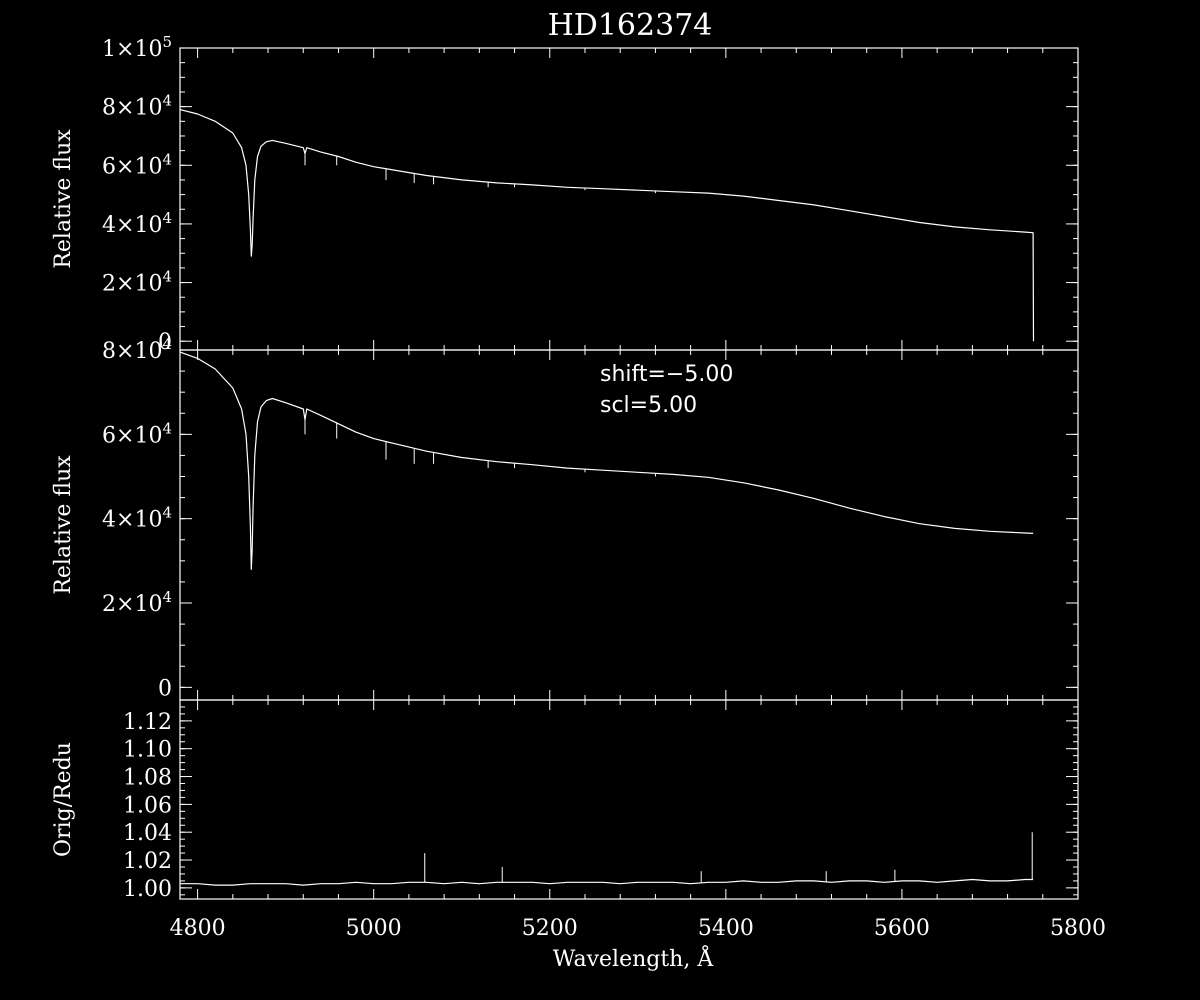  Describe the element at coordinates (550, 928) in the screenshot. I see `x-tick-label: 5200` at that location.